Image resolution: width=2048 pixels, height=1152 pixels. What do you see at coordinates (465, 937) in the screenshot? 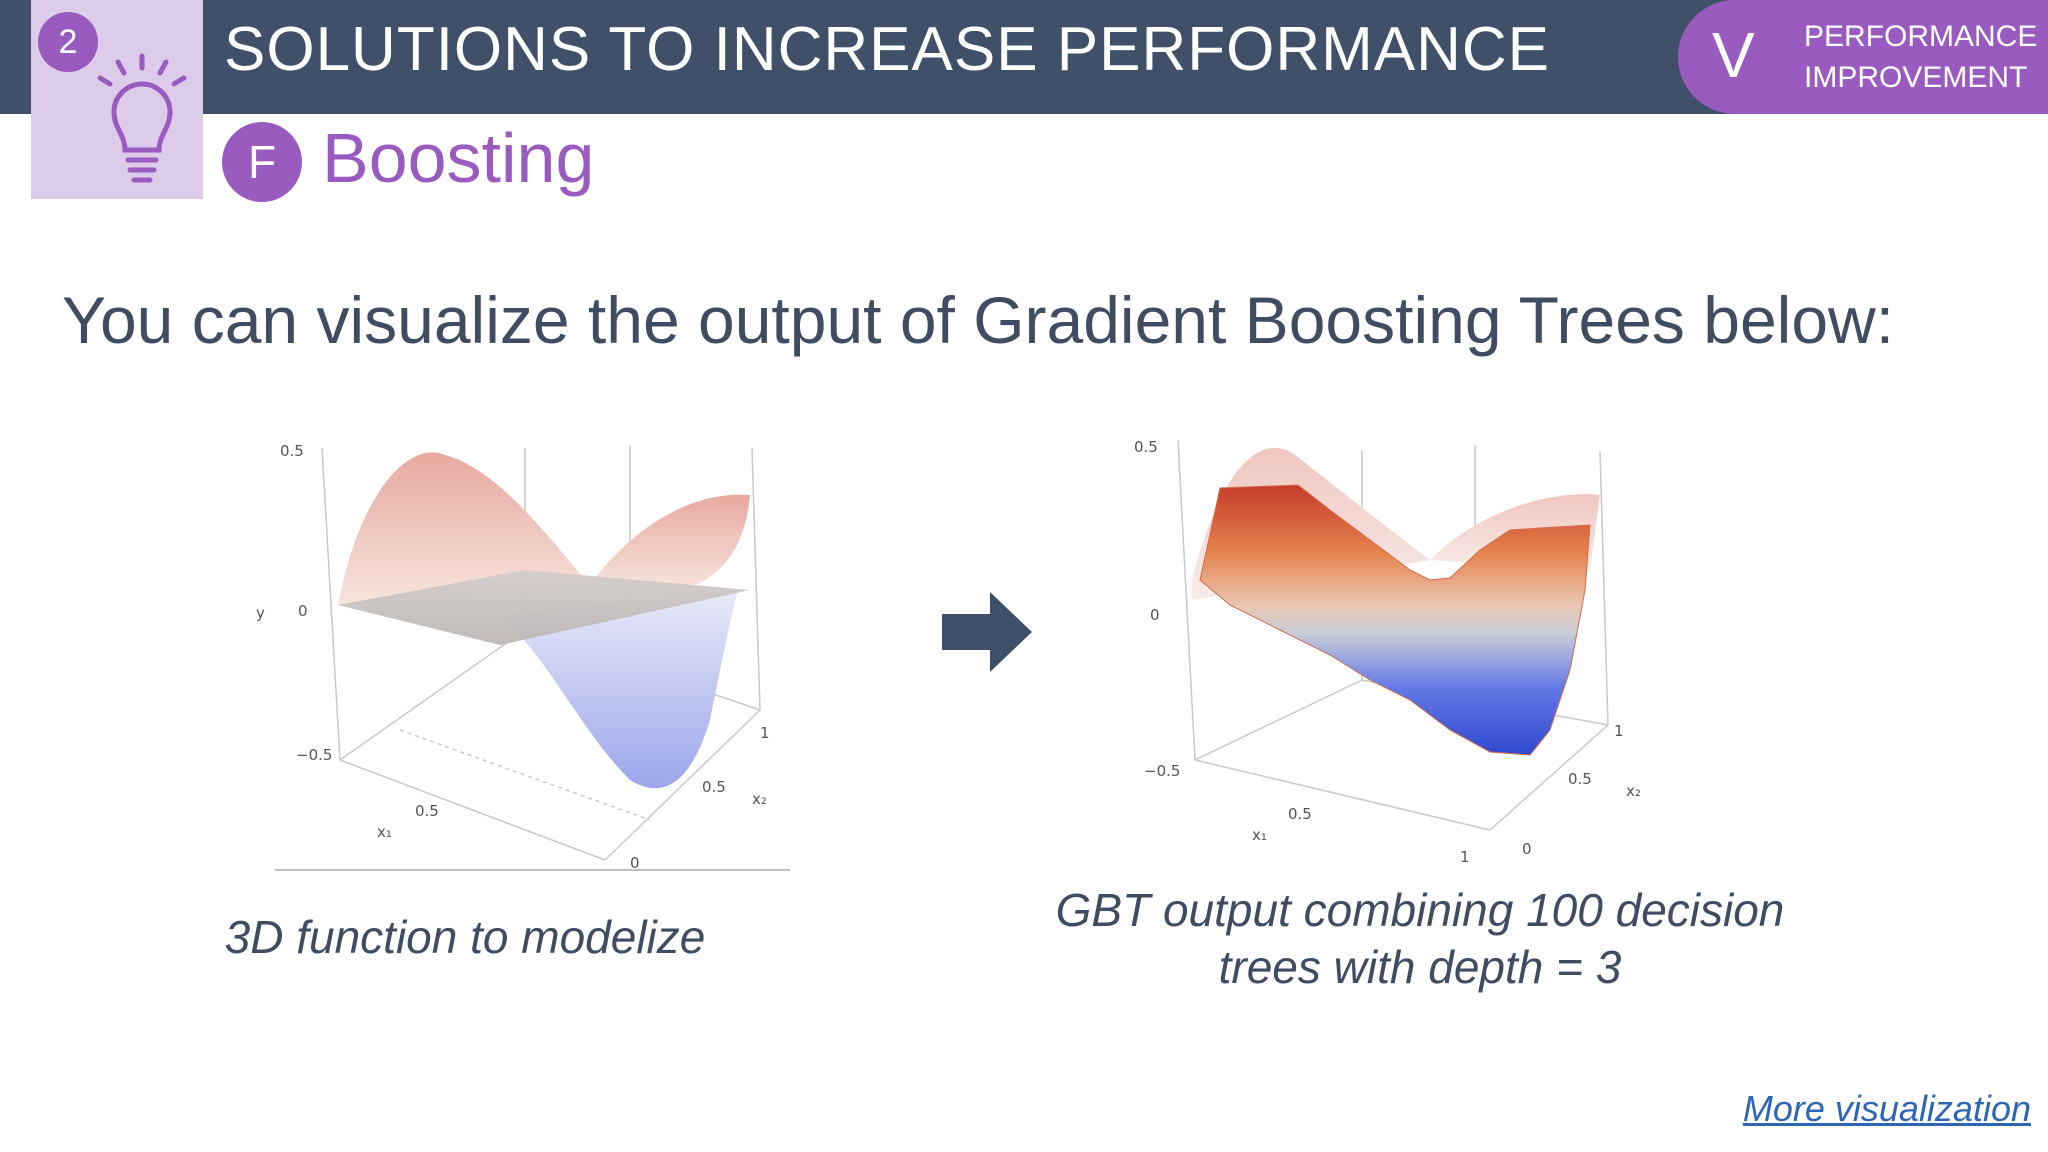
I see `left-plot-caption: 3D function to modelize` at bounding box center [465, 937].